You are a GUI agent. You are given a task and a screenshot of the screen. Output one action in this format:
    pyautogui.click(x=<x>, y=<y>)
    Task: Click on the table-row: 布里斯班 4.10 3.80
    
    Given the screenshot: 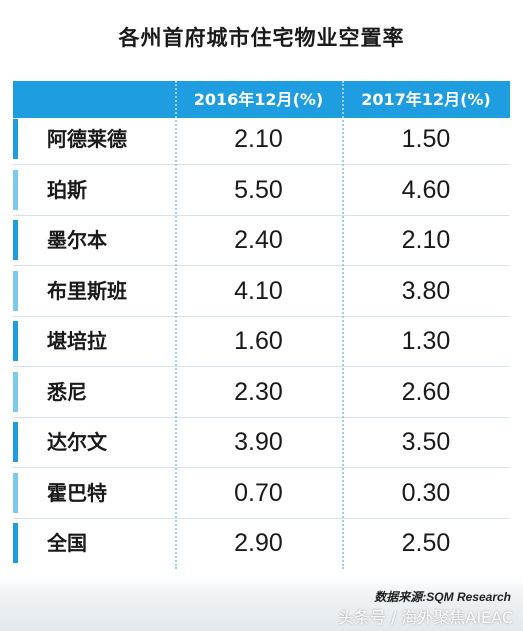 What is the action you would take?
    pyautogui.click(x=261, y=290)
    